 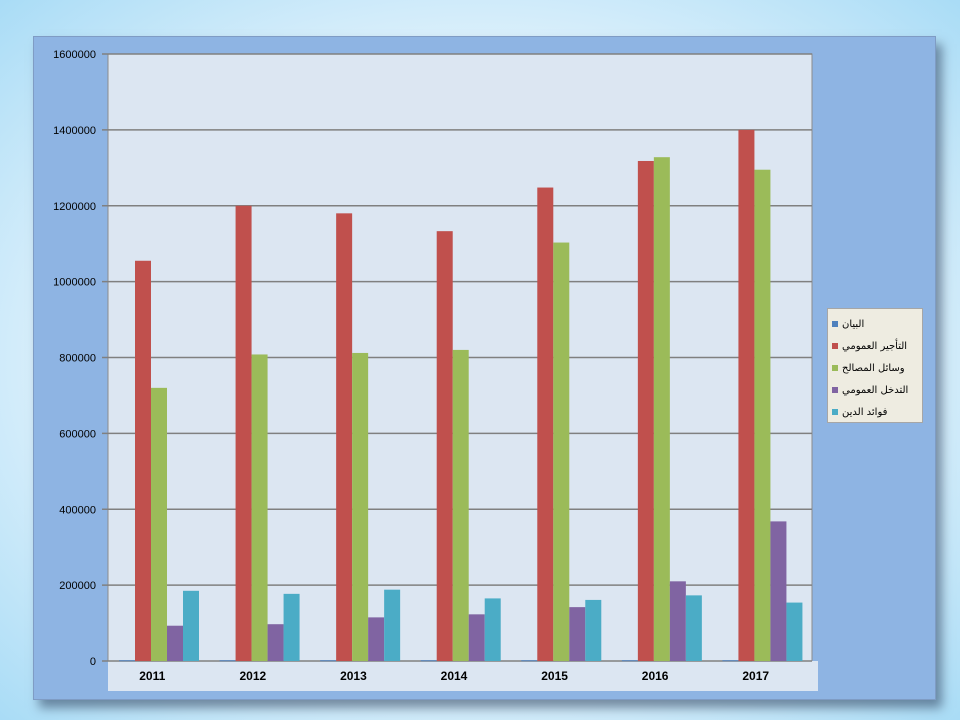 I want to click on legend-item: فوائد الدين, so click(x=875, y=412).